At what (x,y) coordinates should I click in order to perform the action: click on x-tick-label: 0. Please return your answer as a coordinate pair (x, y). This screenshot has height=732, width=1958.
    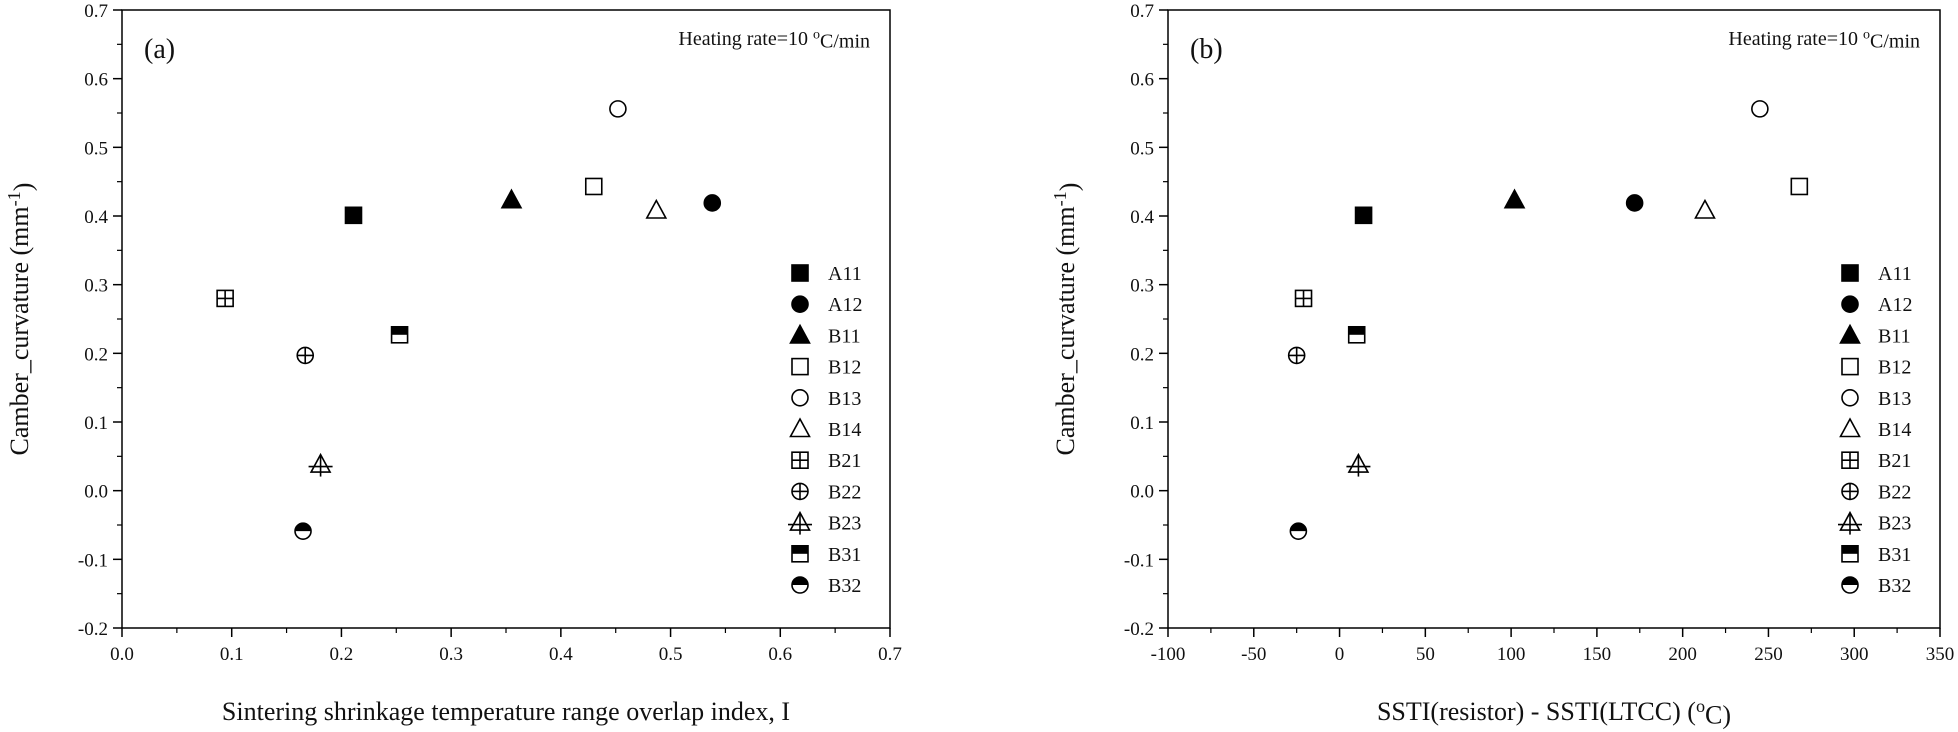
    Looking at the image, I should click on (1340, 654).